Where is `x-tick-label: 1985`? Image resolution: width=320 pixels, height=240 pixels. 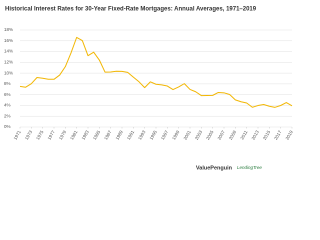 x-tick-label: 1985 is located at coordinates (97, 135).